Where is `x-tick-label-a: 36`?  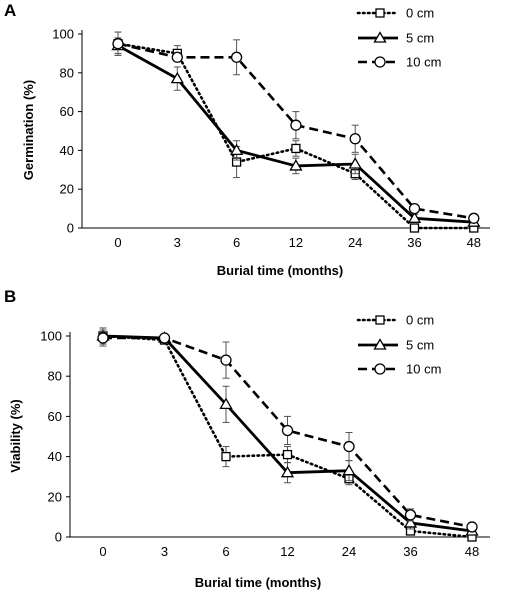
x-tick-label-a: 36 is located at coordinates (414, 242).